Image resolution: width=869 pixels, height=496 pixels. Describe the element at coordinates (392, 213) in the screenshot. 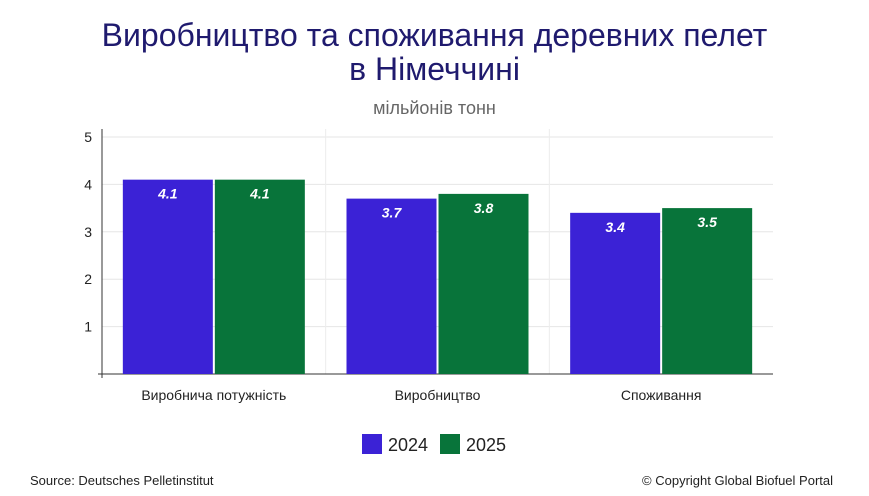

I see `data-label: 3.7` at that location.